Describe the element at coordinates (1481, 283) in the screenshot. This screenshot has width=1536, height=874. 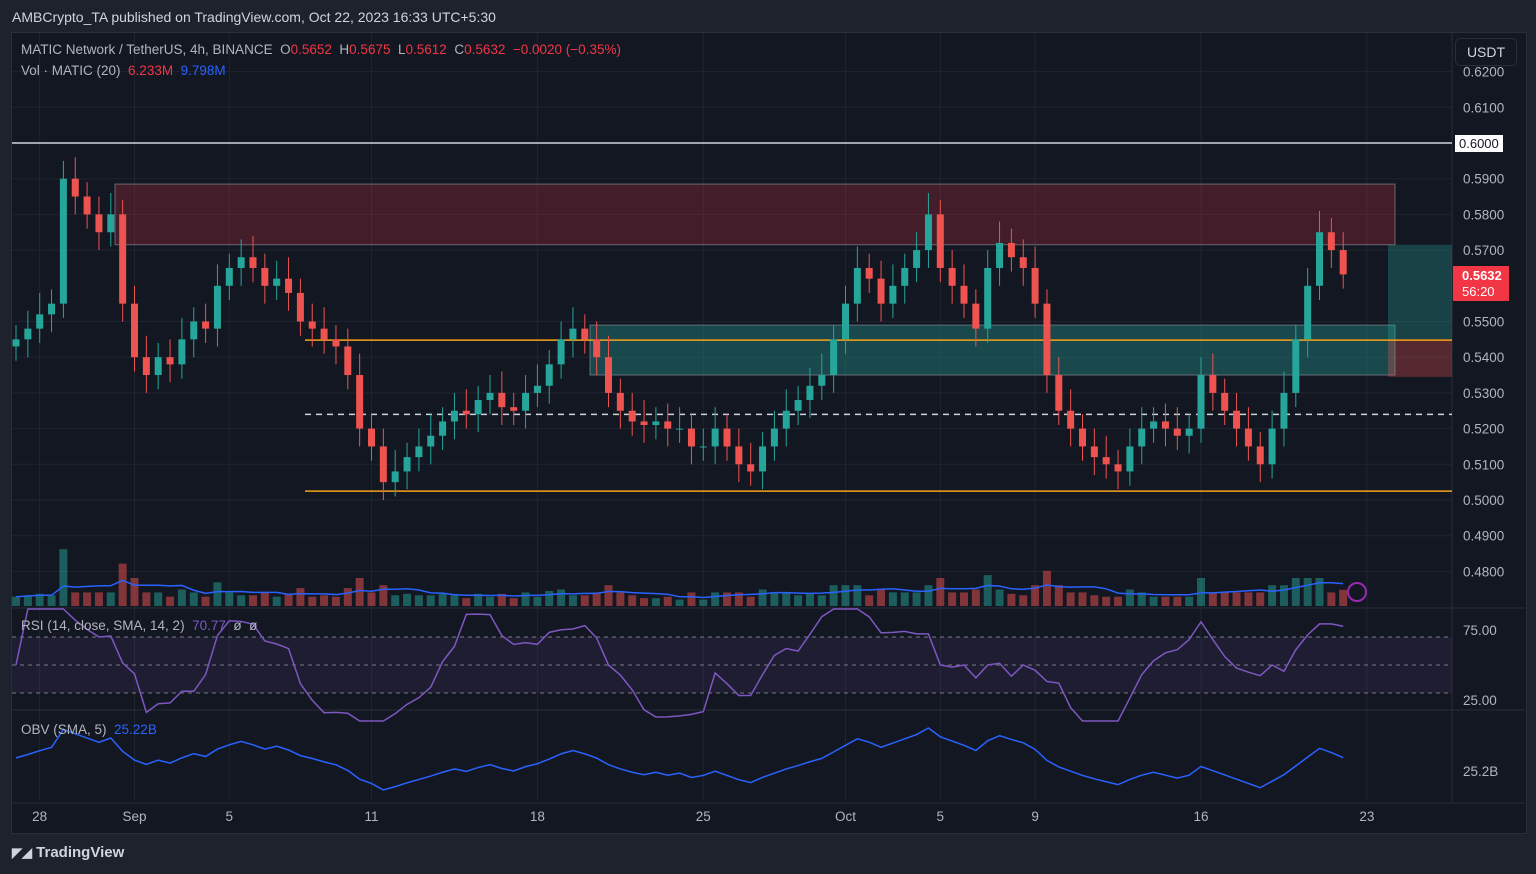
I see `last-price-tag: 0.5632 56:20` at that location.